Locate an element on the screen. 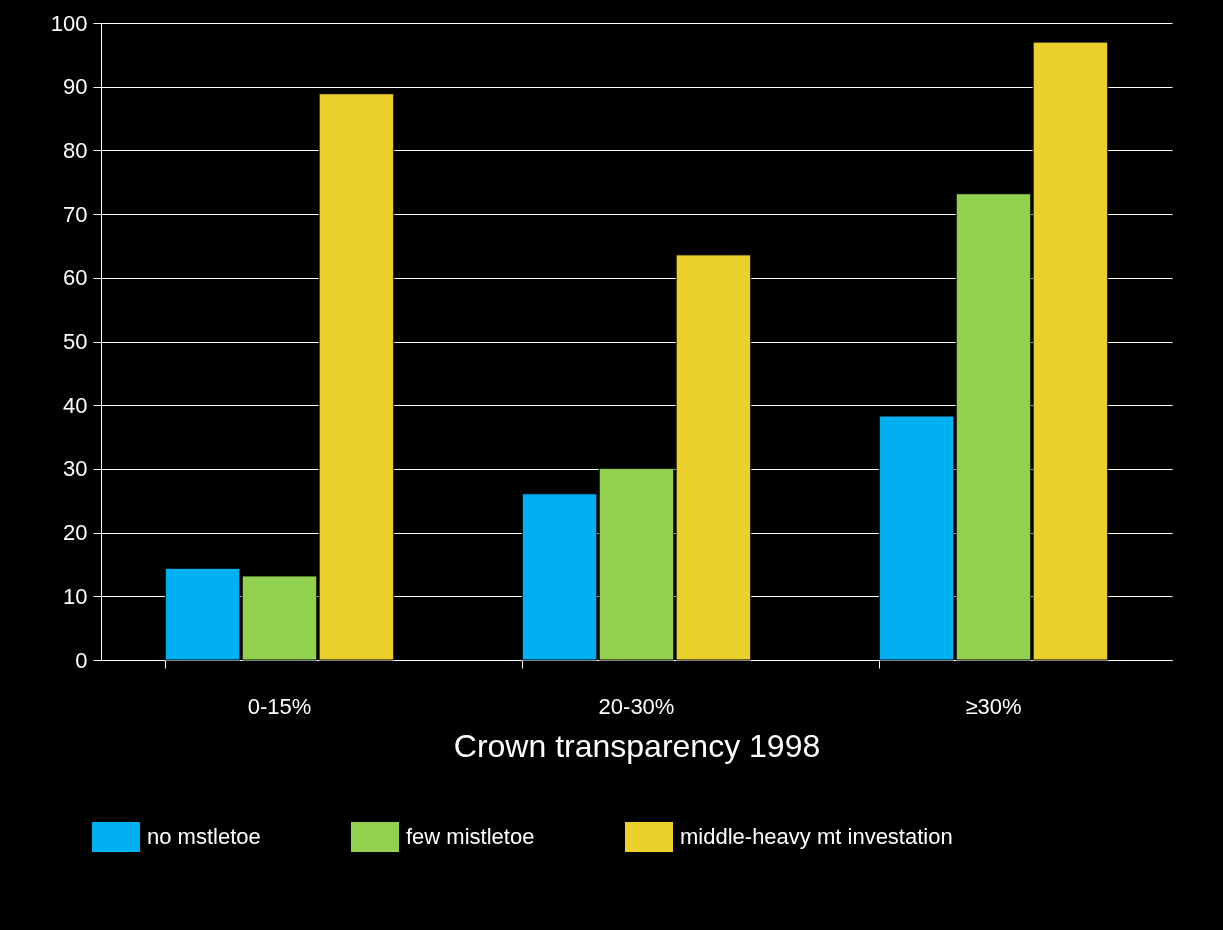 This screenshot has width=1223, height=930. y-tick-label: 60 is located at coordinates (75, 278).